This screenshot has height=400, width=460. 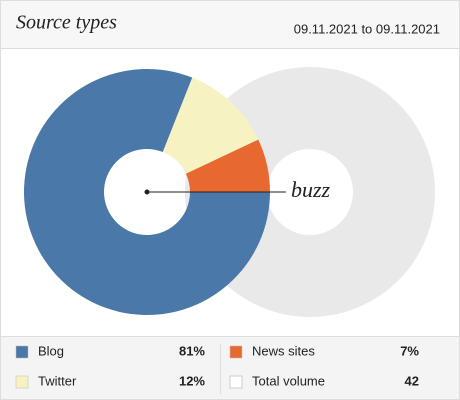 What do you see at coordinates (367, 28) in the screenshot?
I see `date-range: 09.11.2021 to 09.11.2021` at bounding box center [367, 28].